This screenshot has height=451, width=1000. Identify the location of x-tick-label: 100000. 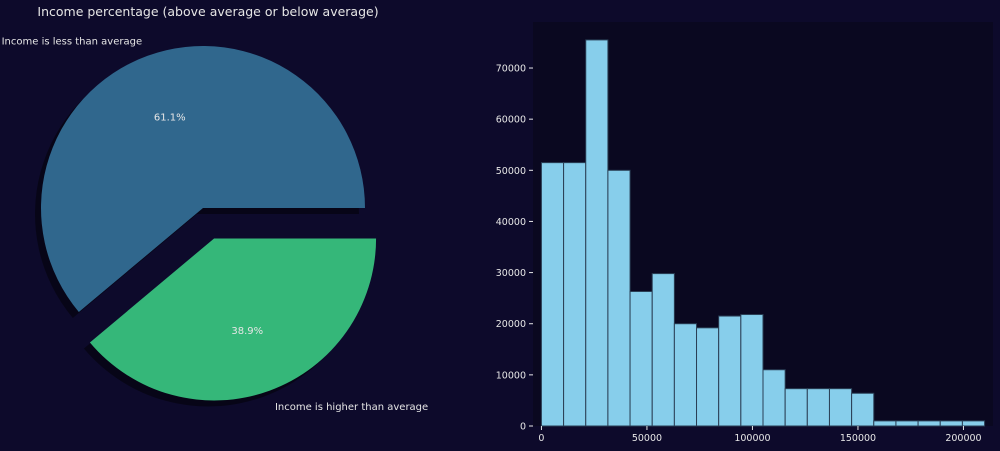
(752, 438).